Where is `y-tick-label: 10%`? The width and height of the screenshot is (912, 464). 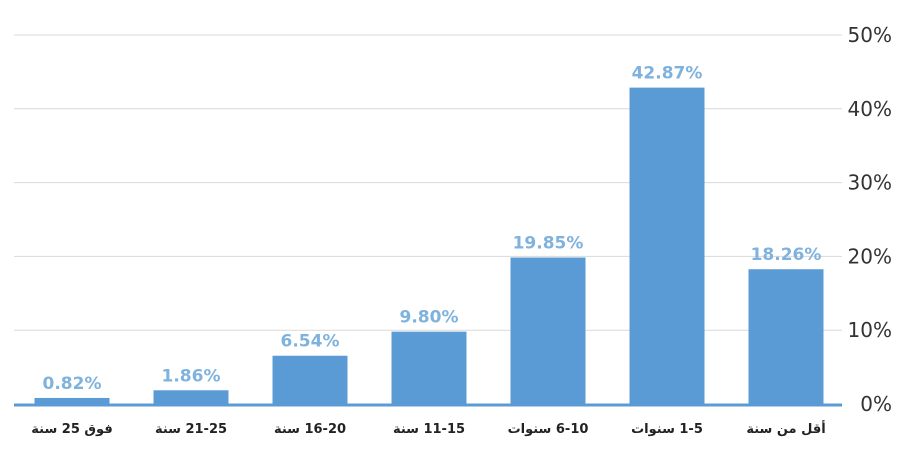 y-tick-label: 10% is located at coordinates (870, 330).